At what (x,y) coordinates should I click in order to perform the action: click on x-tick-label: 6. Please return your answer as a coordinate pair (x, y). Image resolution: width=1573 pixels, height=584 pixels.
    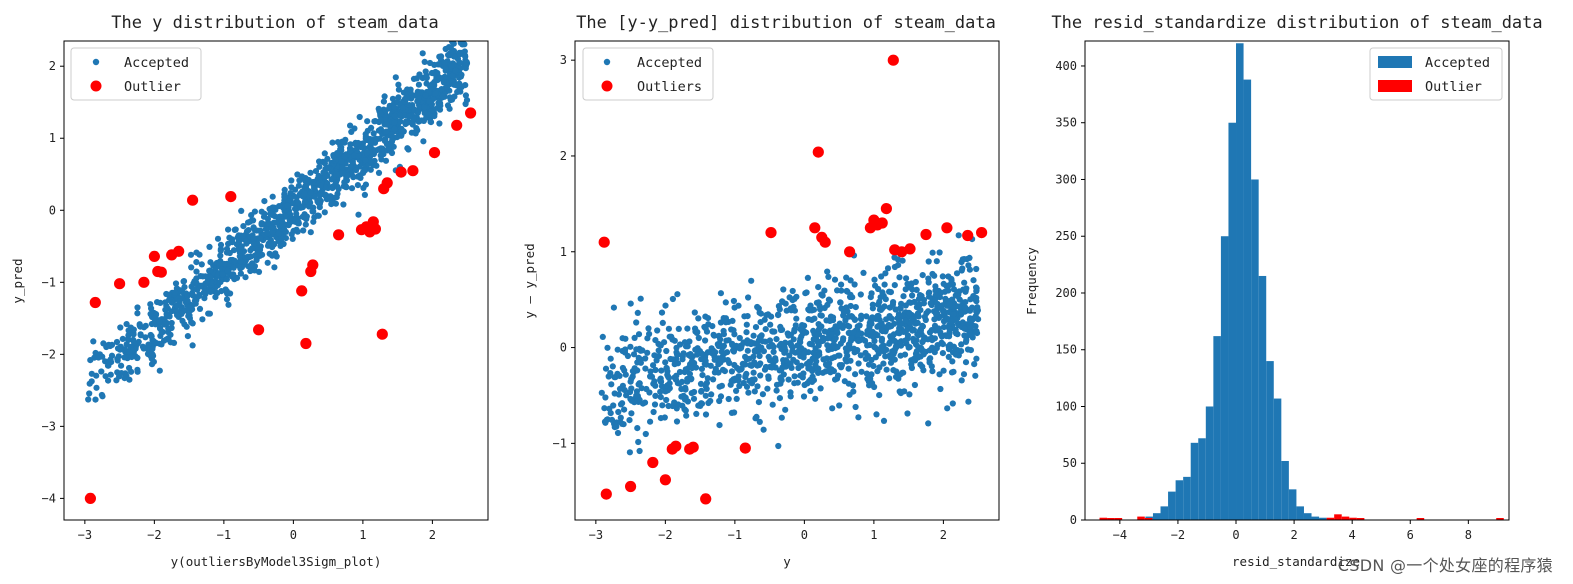
    Looking at the image, I should click on (1410, 535).